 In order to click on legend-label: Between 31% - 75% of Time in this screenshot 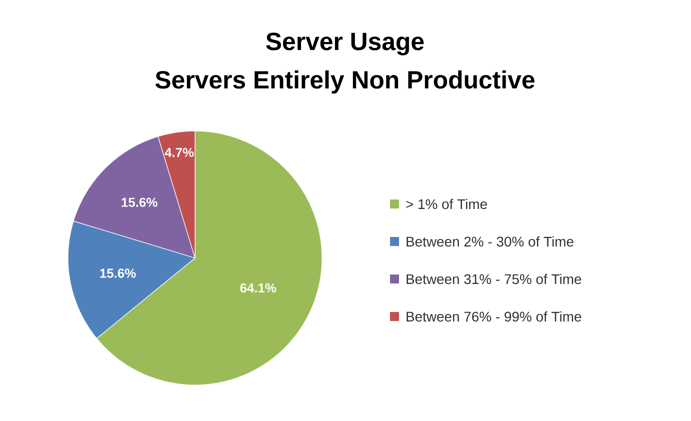, I will do `click(494, 279)`.